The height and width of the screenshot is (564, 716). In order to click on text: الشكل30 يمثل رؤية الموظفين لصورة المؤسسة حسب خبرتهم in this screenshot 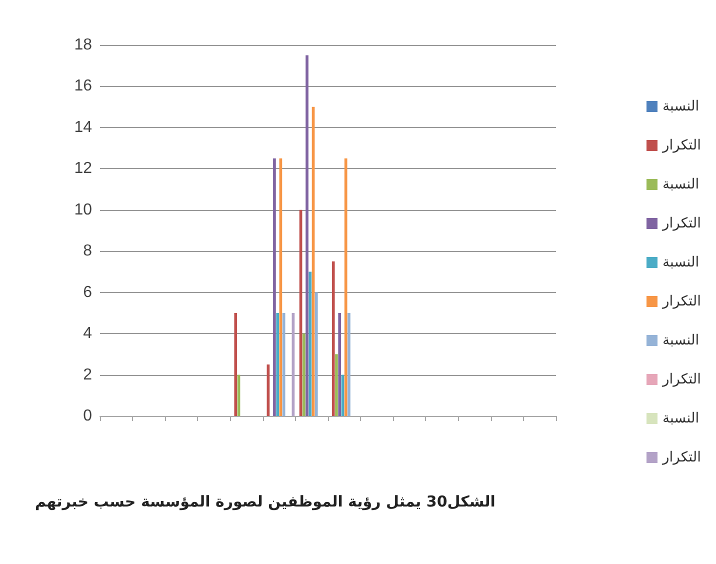, I will do `click(265, 501)`.